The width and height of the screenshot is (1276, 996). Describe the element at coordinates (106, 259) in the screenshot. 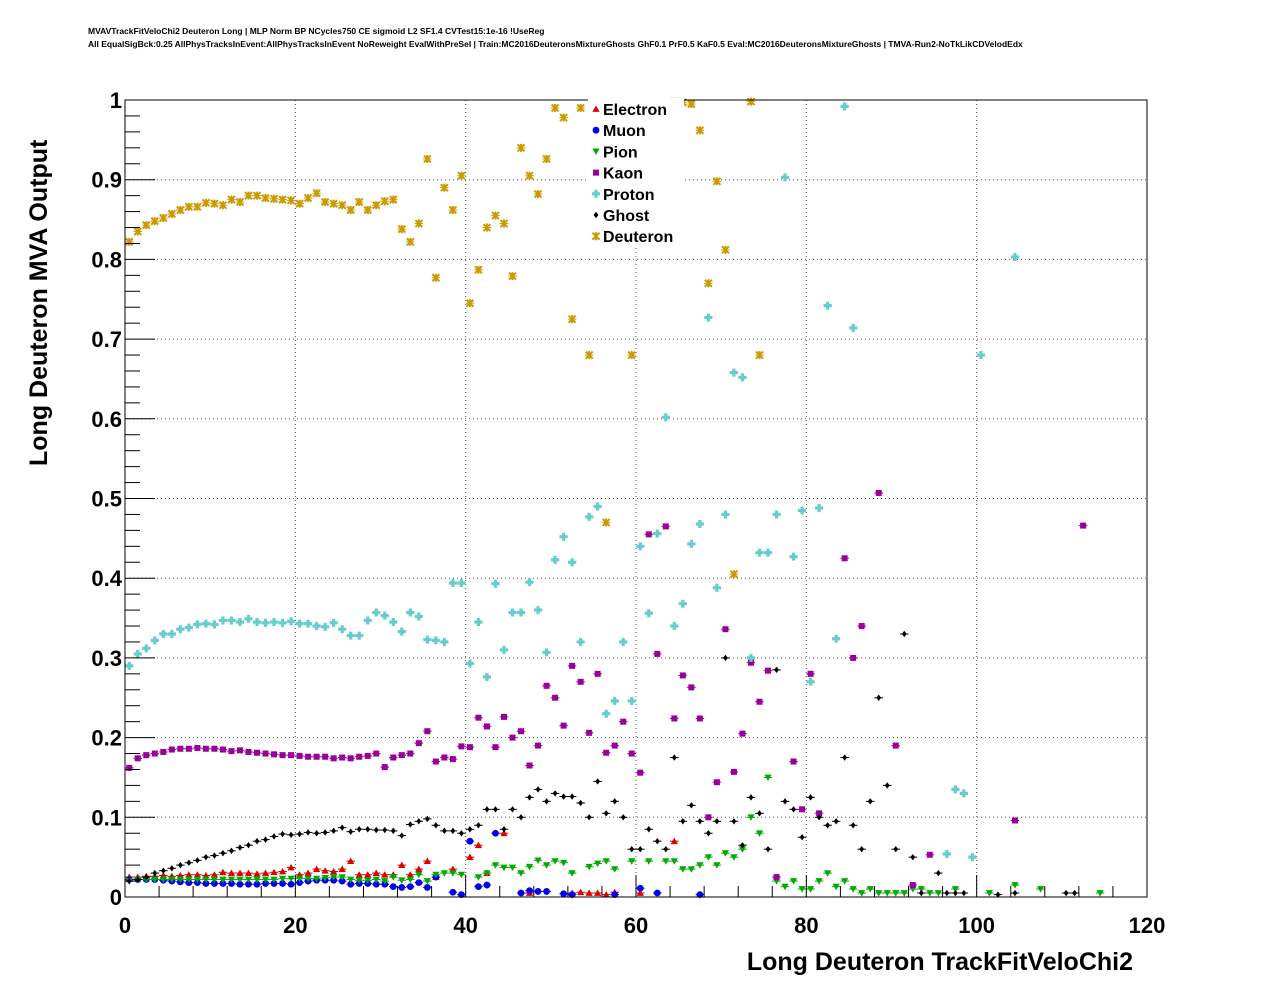

I see `y-tick-label: 0.8` at that location.